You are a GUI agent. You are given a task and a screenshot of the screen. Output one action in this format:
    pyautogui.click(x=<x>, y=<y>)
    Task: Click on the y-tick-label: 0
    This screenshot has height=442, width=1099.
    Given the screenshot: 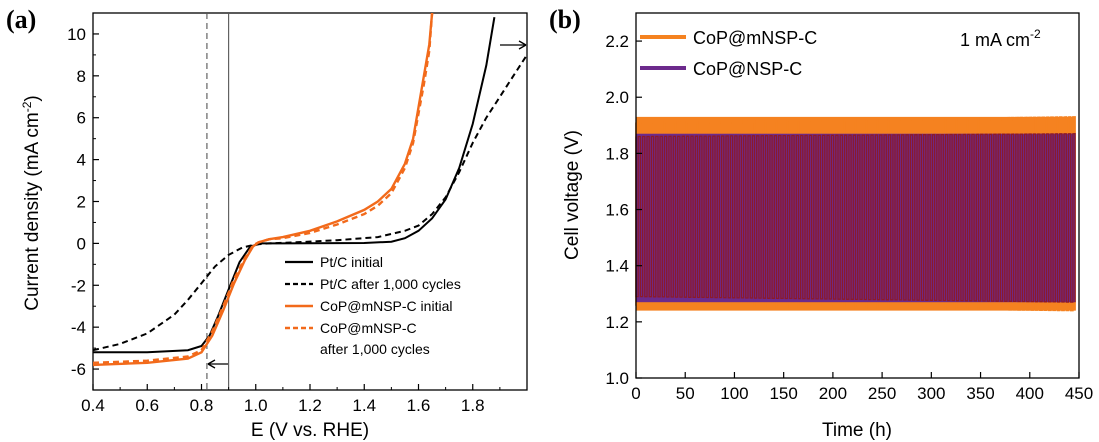 What is the action you would take?
    pyautogui.click(x=81, y=243)
    